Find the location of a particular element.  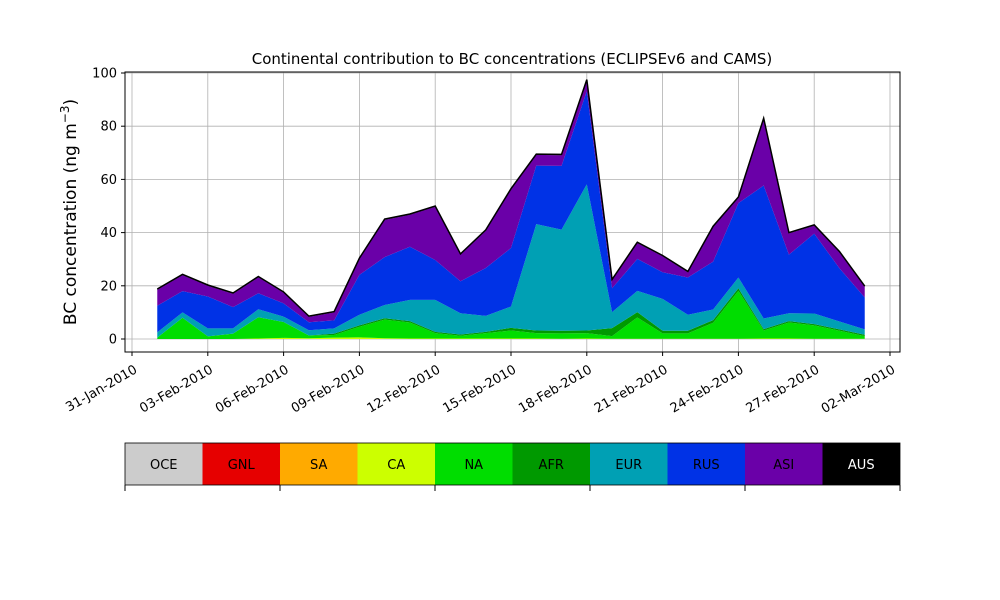

legend-swatch-oce is located at coordinates (164, 464).